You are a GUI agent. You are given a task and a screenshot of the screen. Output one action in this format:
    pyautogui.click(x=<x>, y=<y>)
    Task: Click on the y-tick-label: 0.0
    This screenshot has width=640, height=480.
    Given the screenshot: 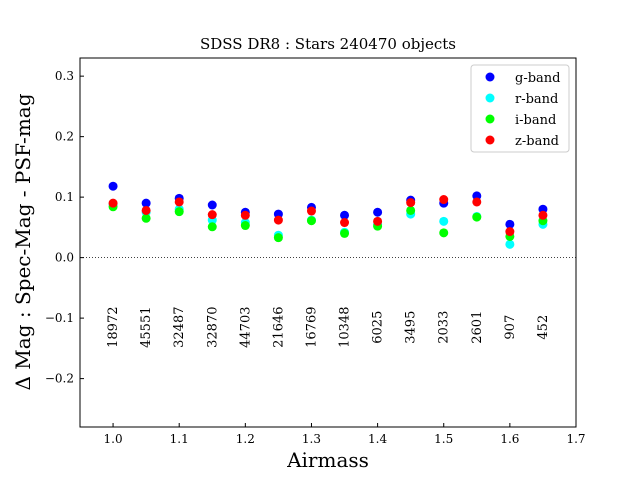 What is the action you would take?
    pyautogui.click(x=64, y=258)
    